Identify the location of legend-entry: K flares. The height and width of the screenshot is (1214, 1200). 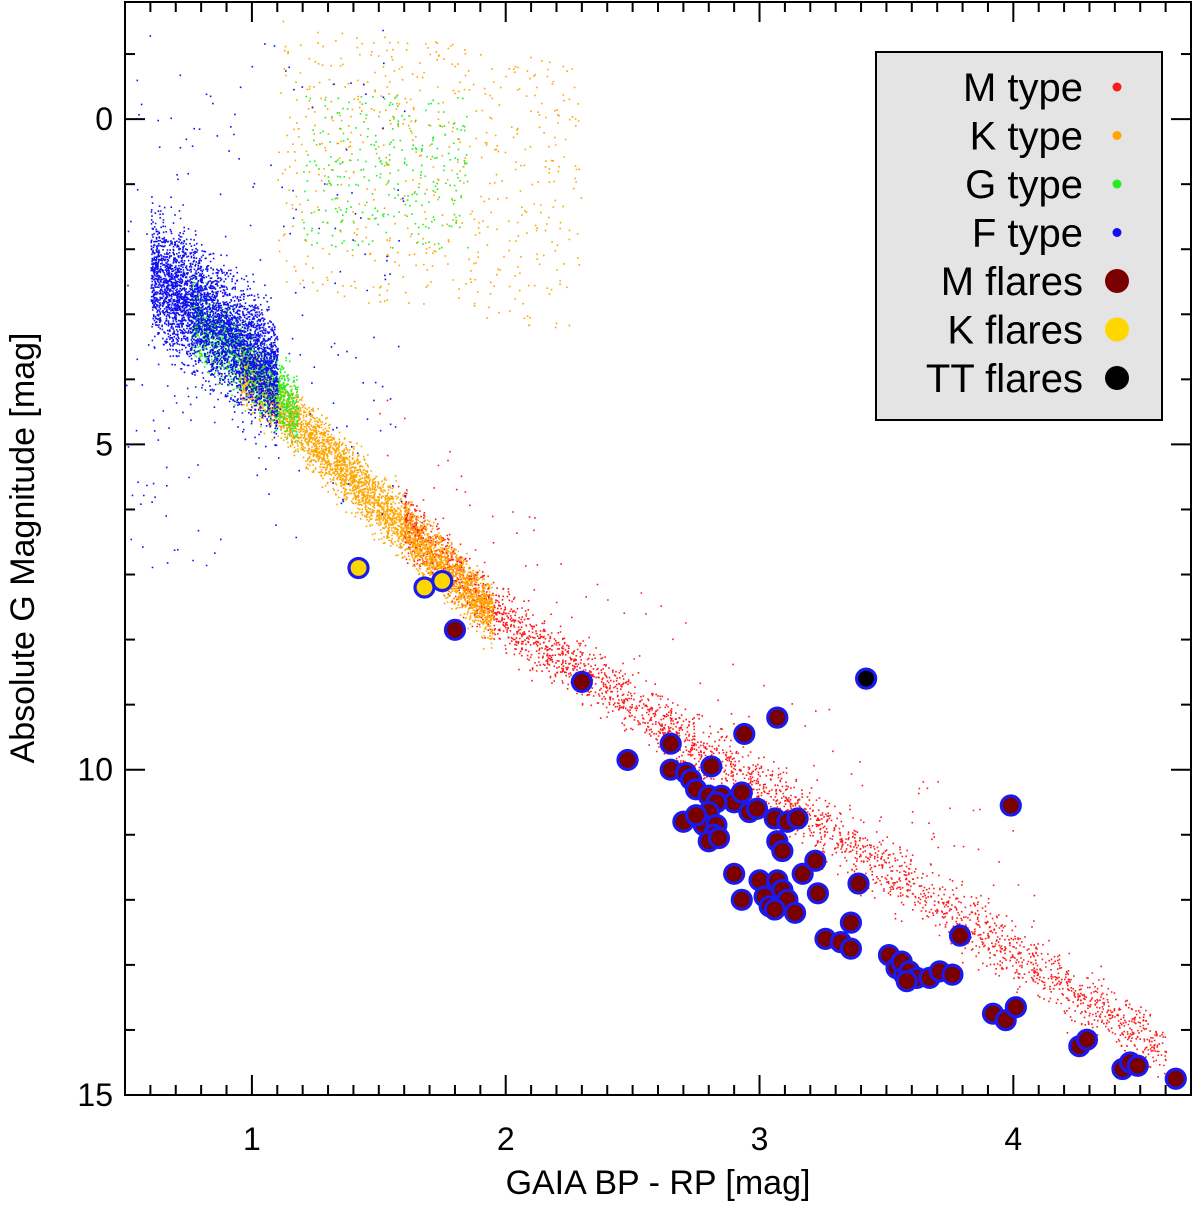
(1038, 331).